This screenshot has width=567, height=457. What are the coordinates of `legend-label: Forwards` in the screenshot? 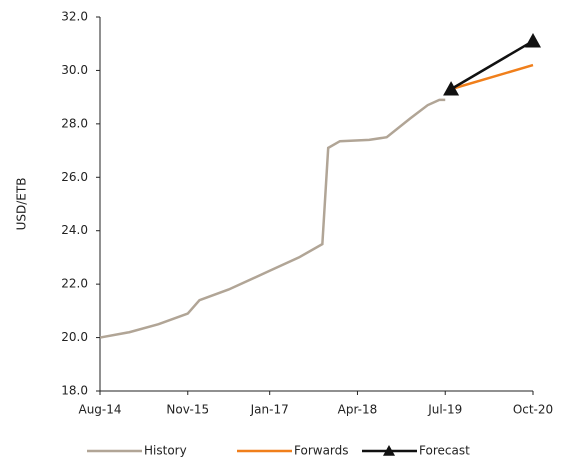 It's located at (321, 450).